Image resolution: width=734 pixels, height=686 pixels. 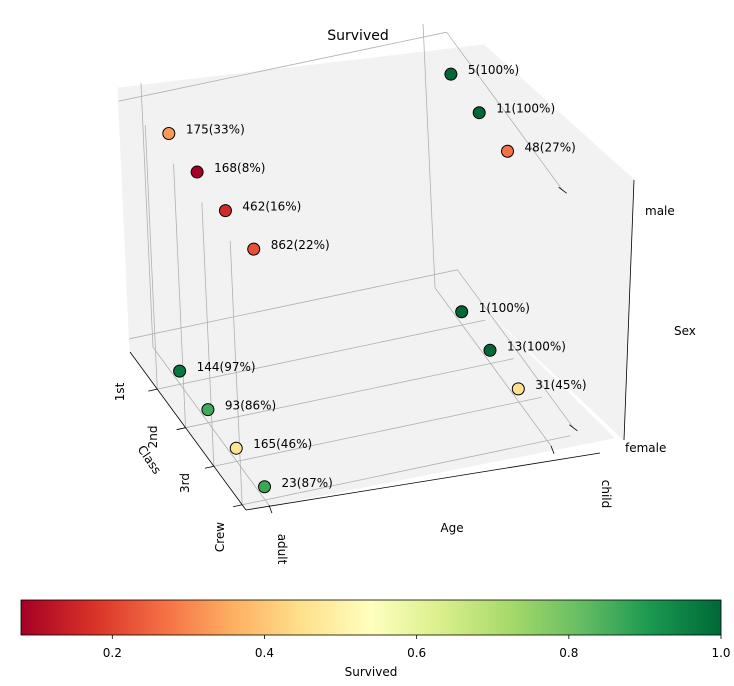 I want to click on sex-tick-male: male, so click(x=660, y=211).